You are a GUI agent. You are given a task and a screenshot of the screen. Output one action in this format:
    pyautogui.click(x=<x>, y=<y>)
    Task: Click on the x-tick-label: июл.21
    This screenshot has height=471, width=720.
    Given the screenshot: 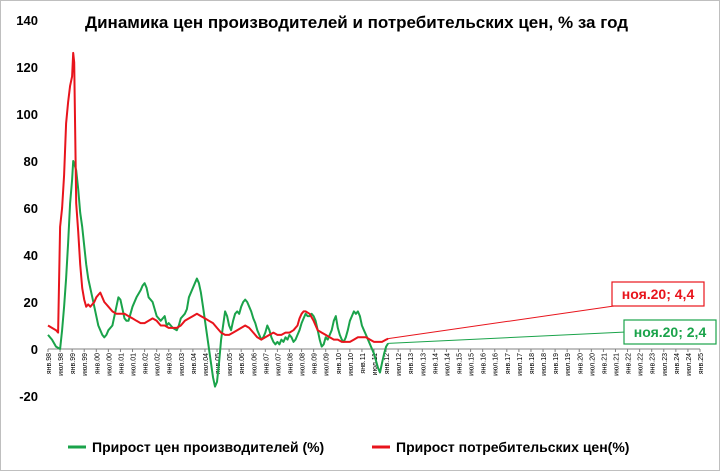 What is the action you would take?
    pyautogui.click(x=616, y=364)
    